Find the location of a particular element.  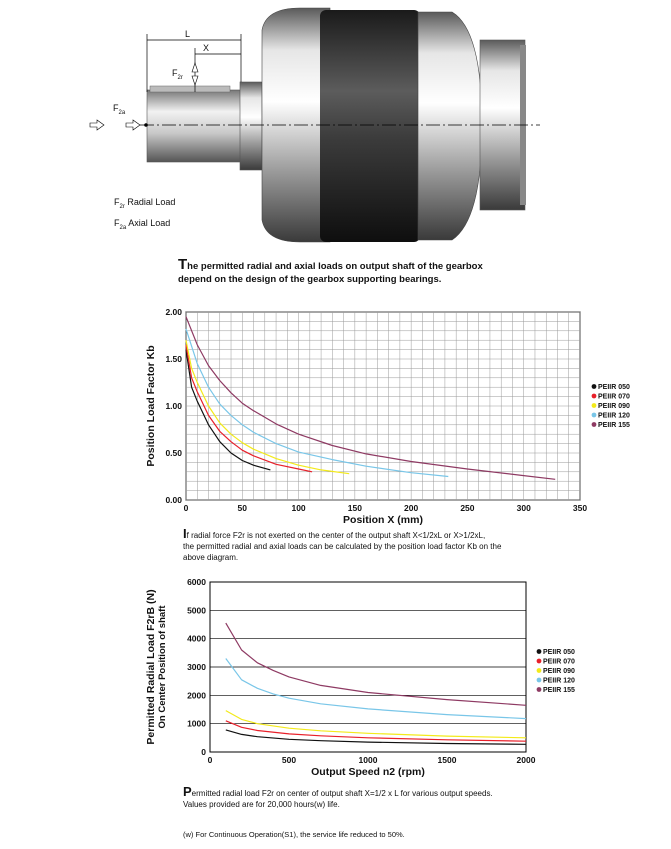

x-tick-label: 2000 is located at coordinates (526, 760).